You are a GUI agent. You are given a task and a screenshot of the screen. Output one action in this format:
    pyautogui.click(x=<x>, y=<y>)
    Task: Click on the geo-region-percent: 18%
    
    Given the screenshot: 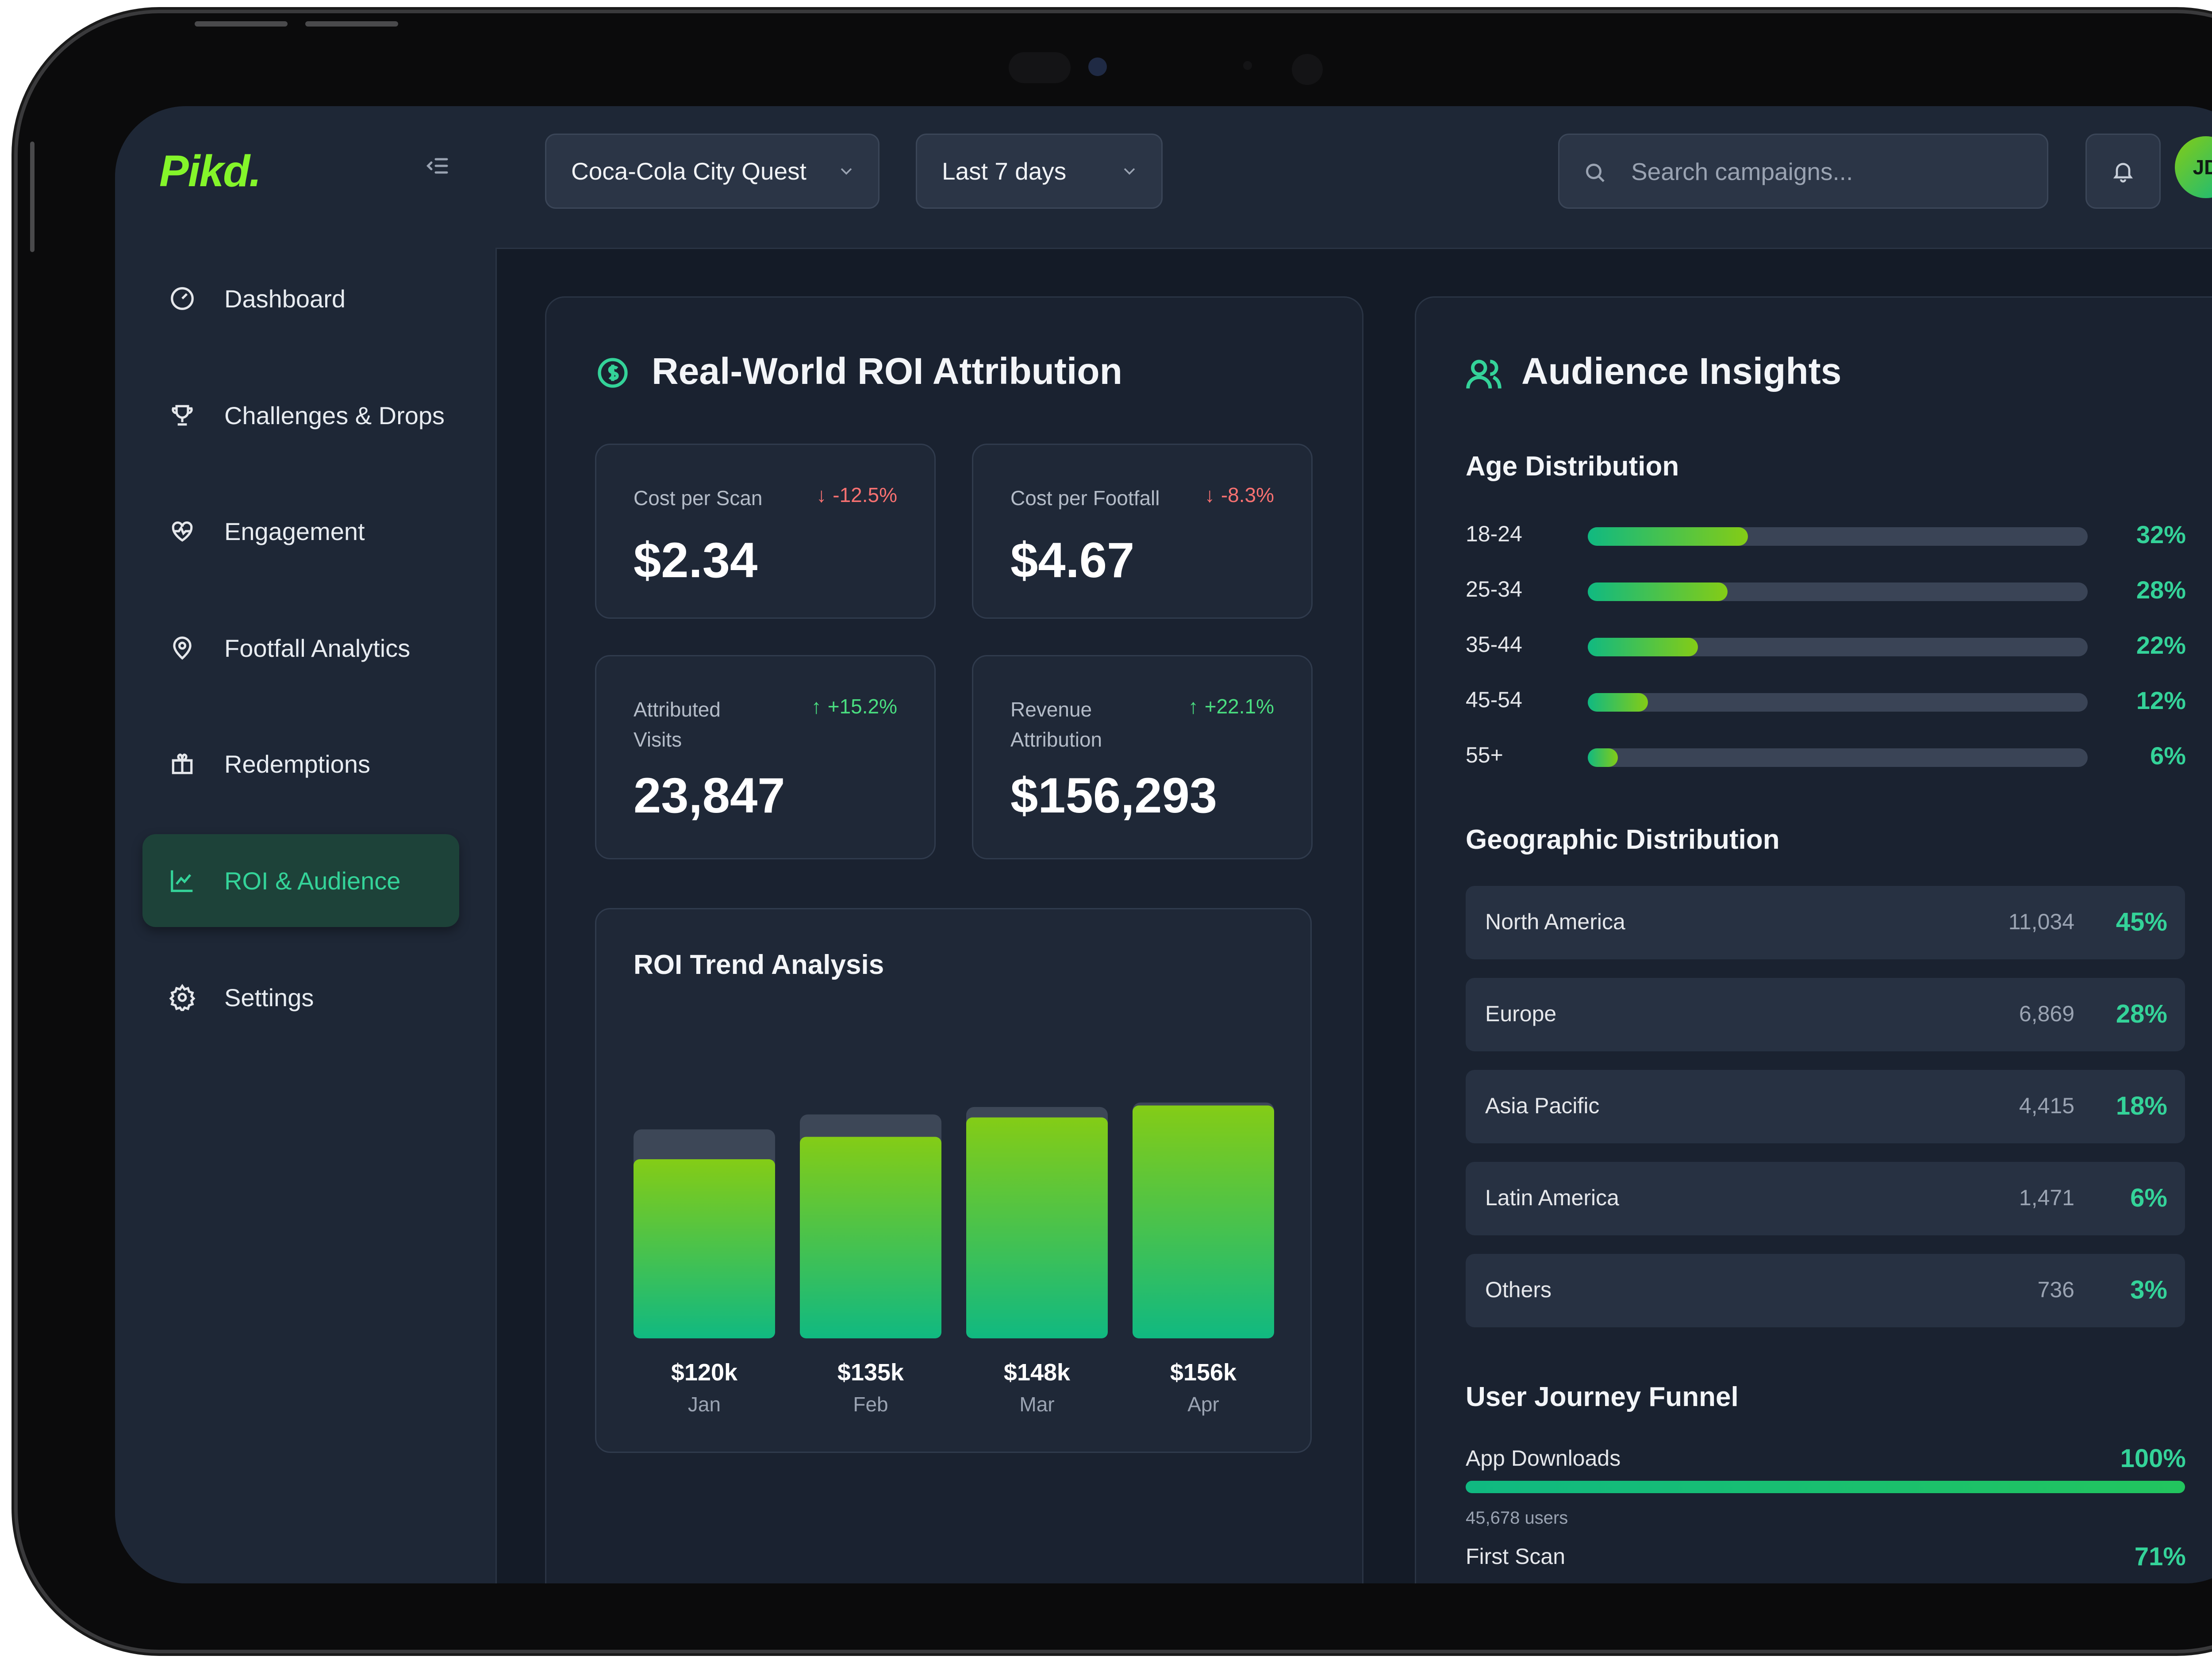 What is the action you would take?
    pyautogui.click(x=2142, y=1106)
    